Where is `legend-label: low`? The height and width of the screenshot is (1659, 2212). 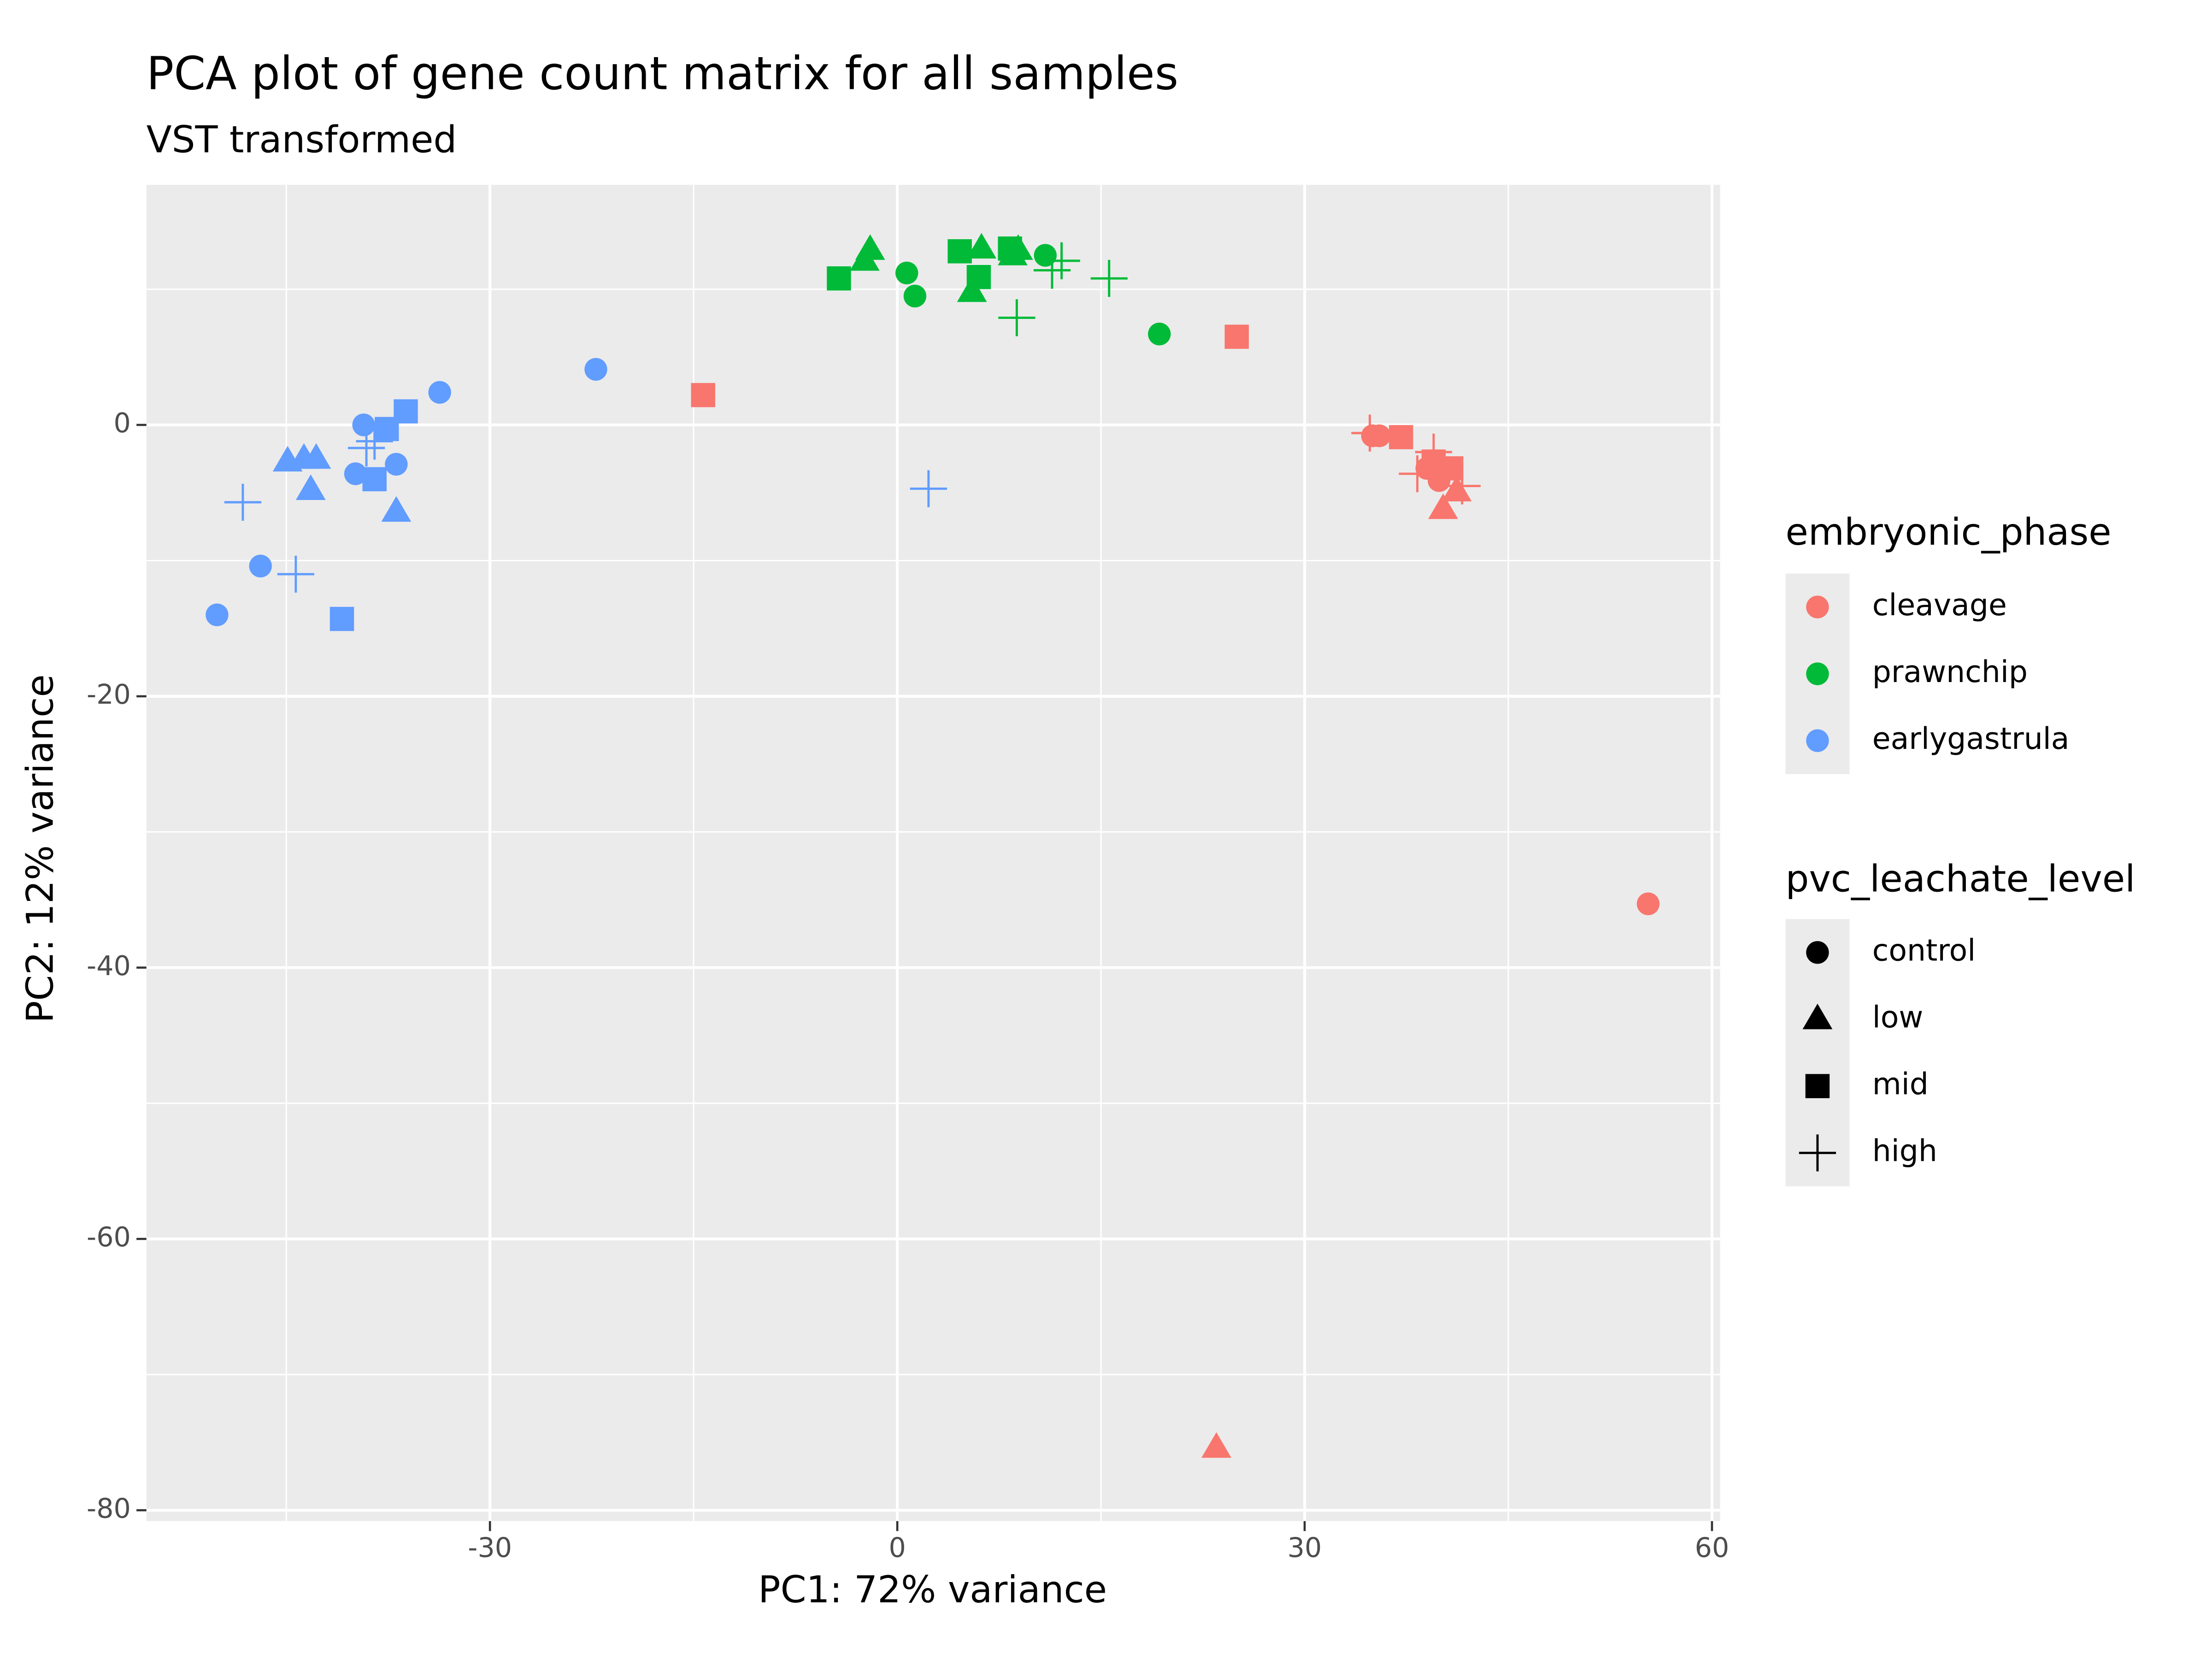
legend-label: low is located at coordinates (1898, 1017).